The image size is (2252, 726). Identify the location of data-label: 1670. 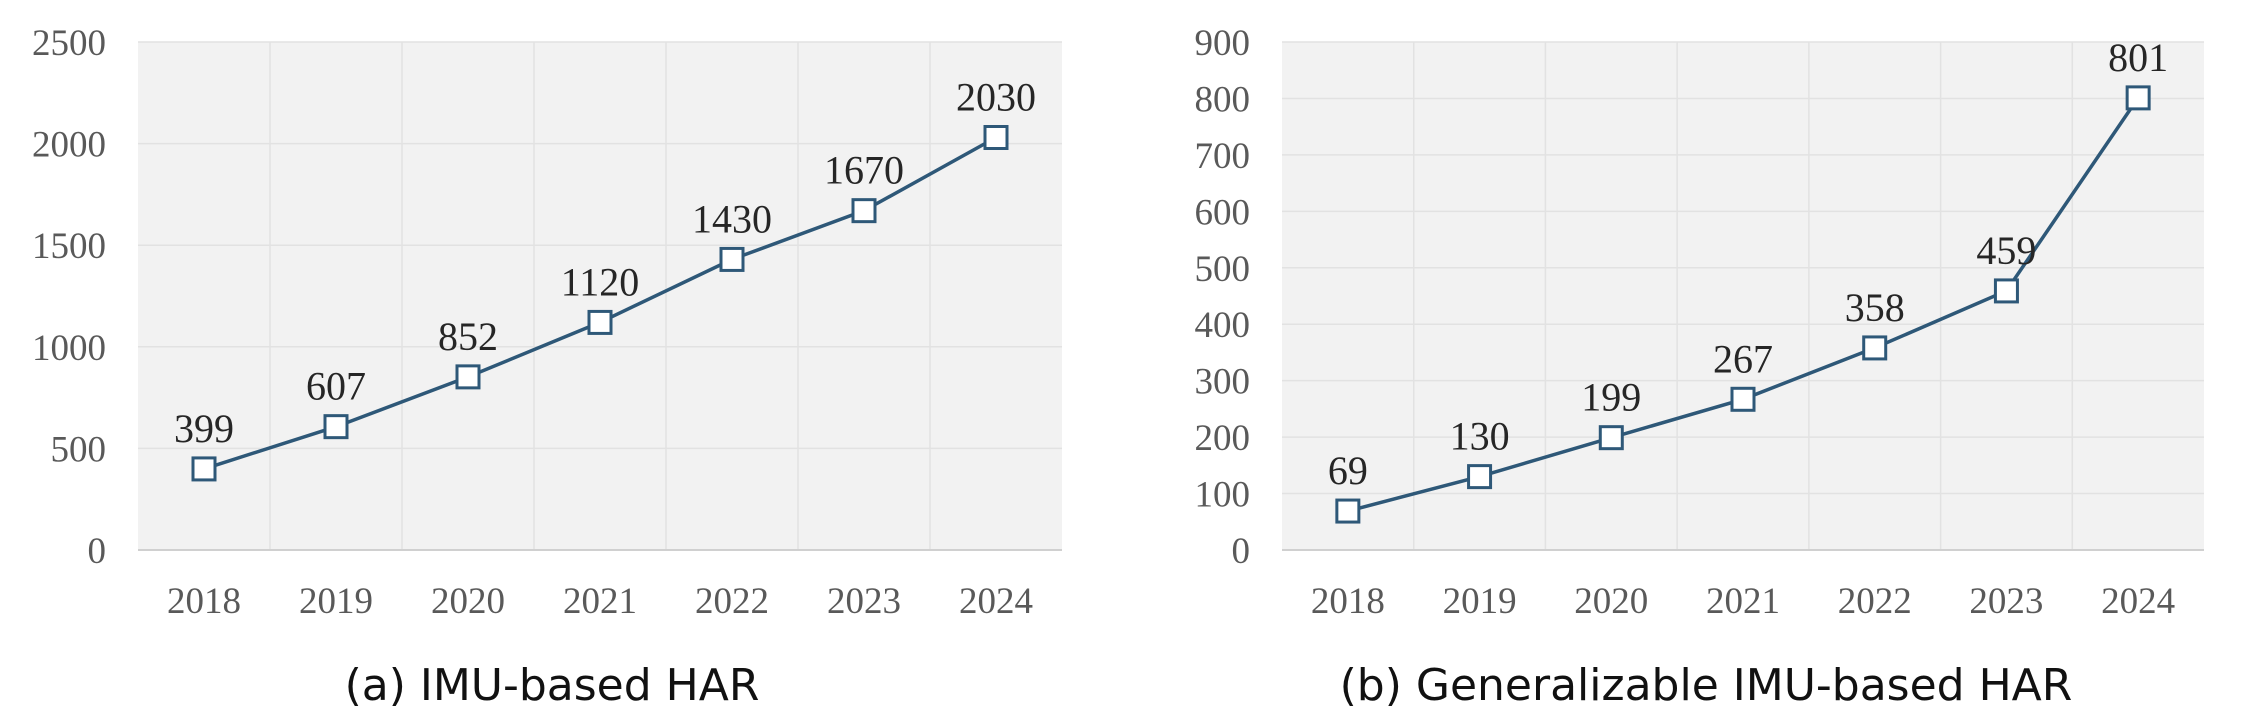
(864, 170).